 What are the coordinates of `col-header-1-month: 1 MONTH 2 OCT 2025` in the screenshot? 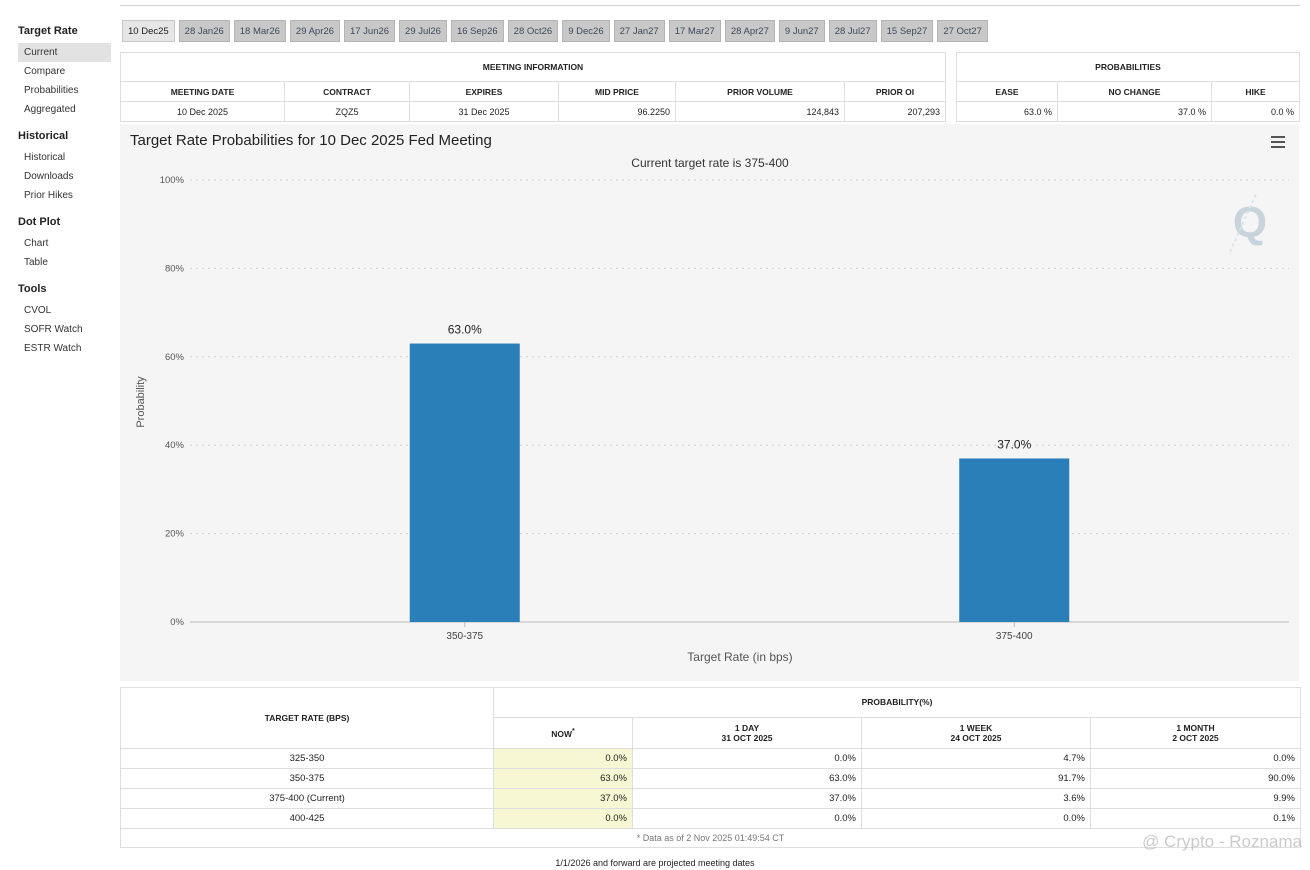 It's located at (1195, 733).